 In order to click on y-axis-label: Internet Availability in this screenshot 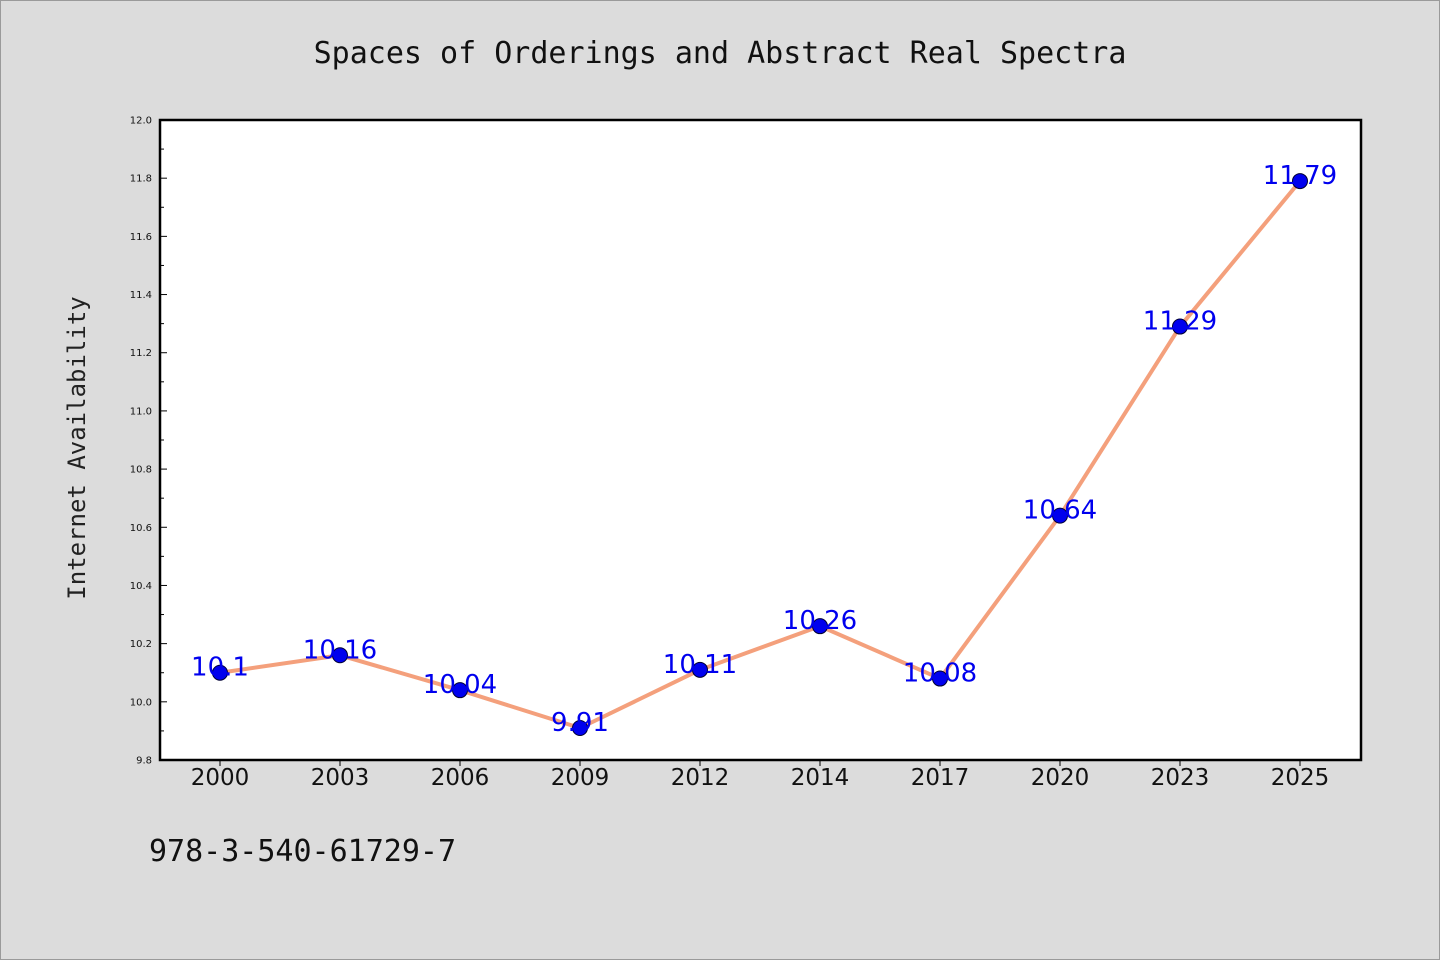, I will do `click(77, 447)`.